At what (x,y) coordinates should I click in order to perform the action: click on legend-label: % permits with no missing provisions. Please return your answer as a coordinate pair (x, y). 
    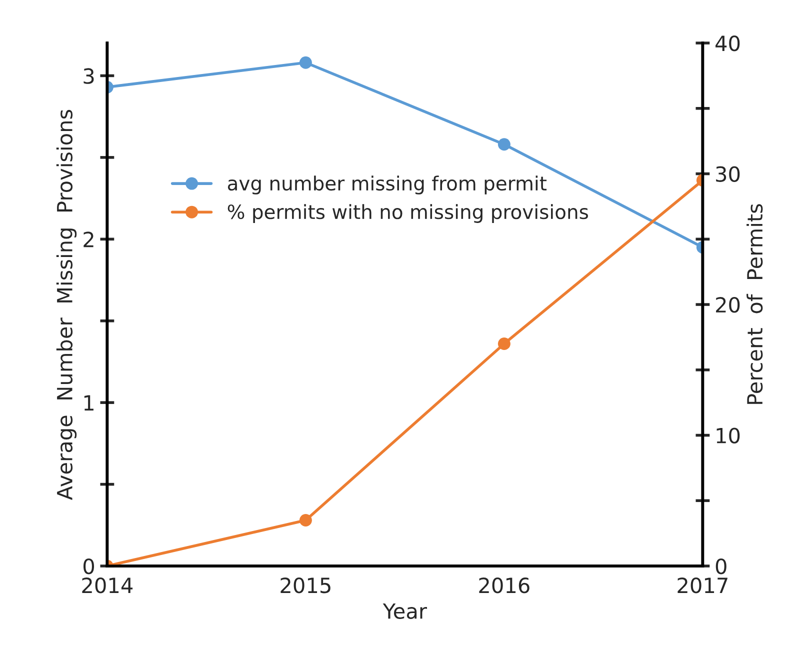
    Looking at the image, I should click on (408, 213).